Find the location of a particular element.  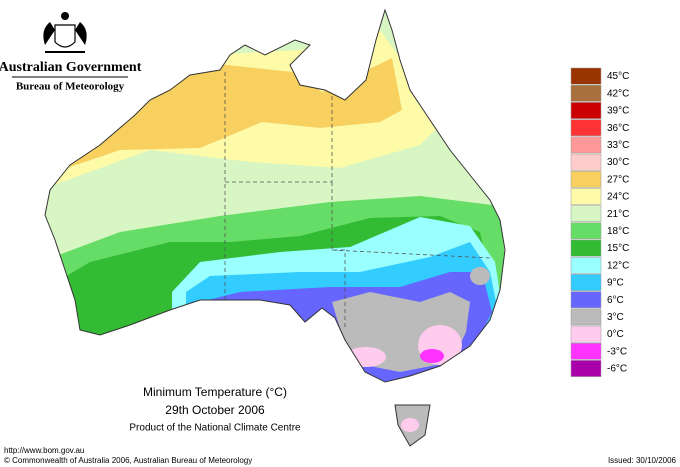

map-title: Minimum Temperature (°C) is located at coordinates (215, 392).